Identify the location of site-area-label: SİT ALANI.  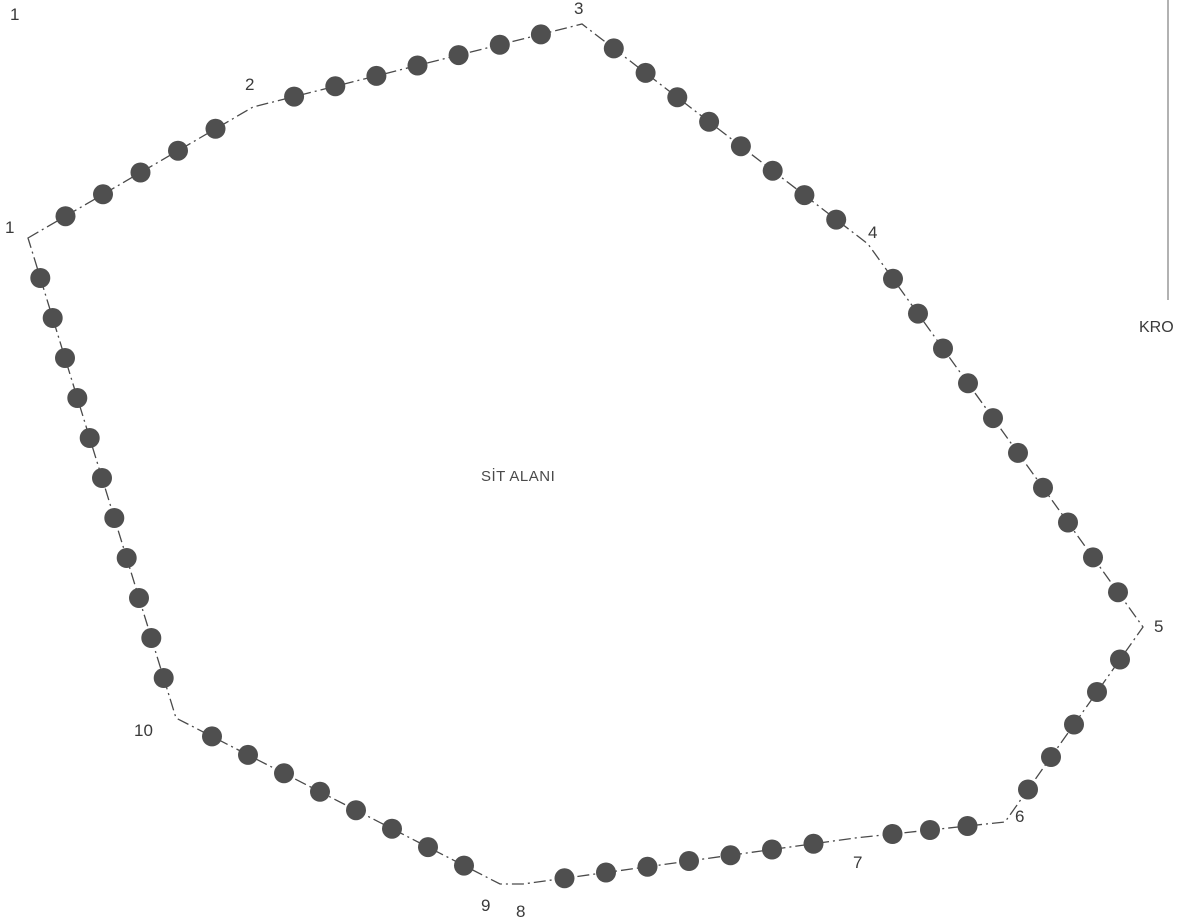
(518, 476).